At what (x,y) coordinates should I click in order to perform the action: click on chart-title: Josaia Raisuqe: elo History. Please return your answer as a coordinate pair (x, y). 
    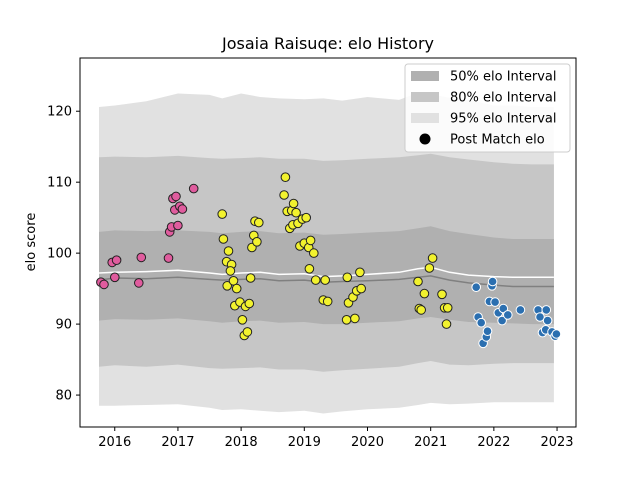
    Looking at the image, I should click on (327, 43).